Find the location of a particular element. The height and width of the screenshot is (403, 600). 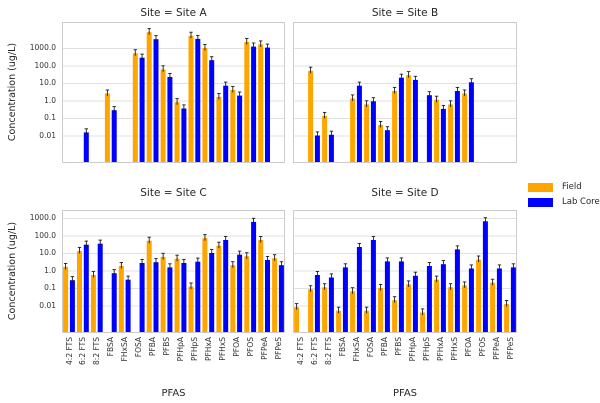

bar-field-PFBS is located at coordinates (163, 115).